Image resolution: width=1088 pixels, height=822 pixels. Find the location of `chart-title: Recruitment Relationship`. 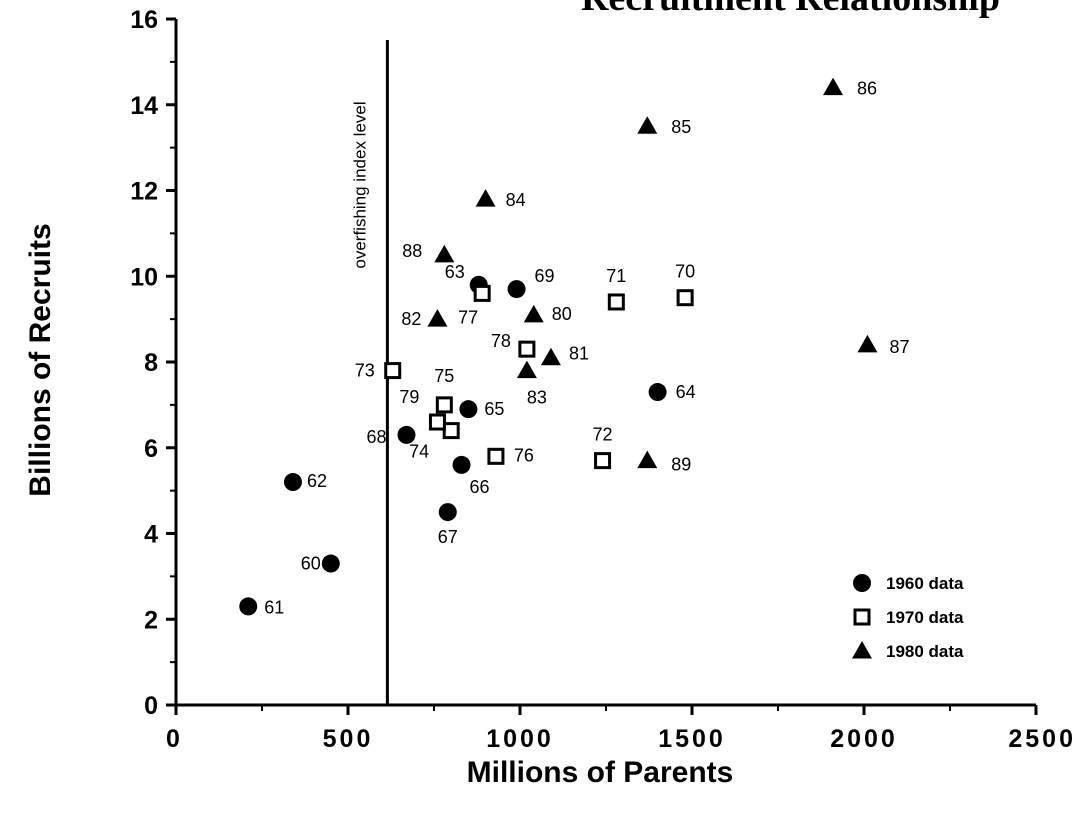

chart-title: Recruitment Relationship is located at coordinates (790, 9).